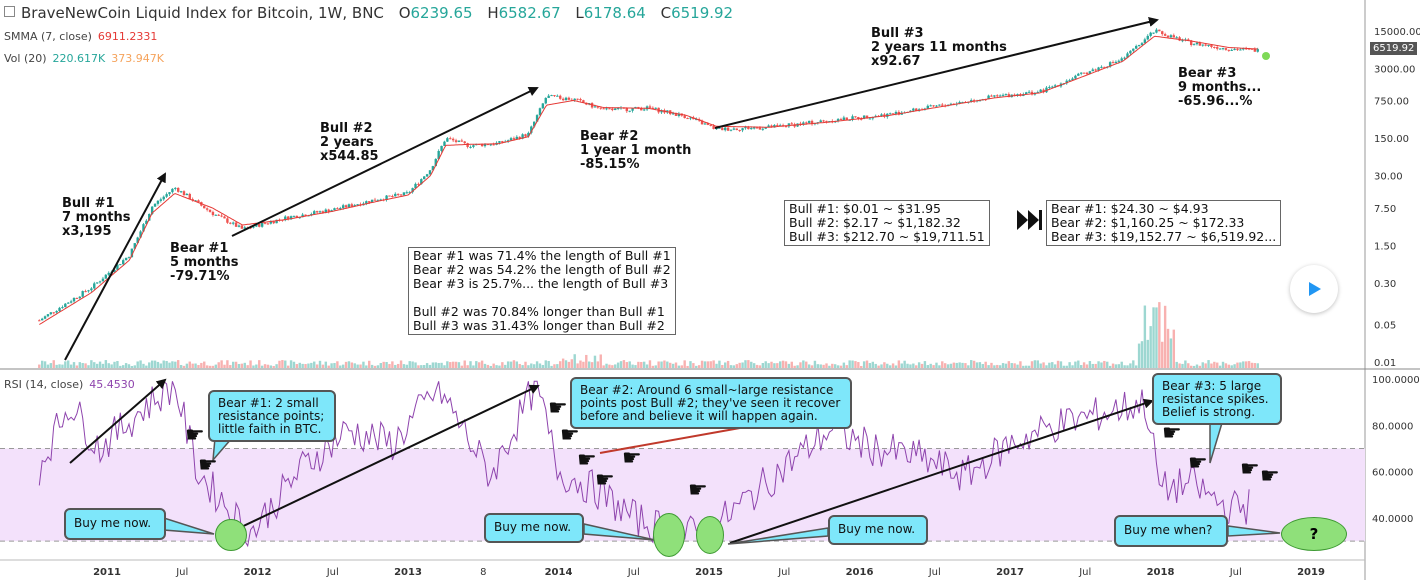 This screenshot has width=1420, height=580. Describe the element at coordinates (9, 11) in the screenshot. I see `collapse-icon` at that location.